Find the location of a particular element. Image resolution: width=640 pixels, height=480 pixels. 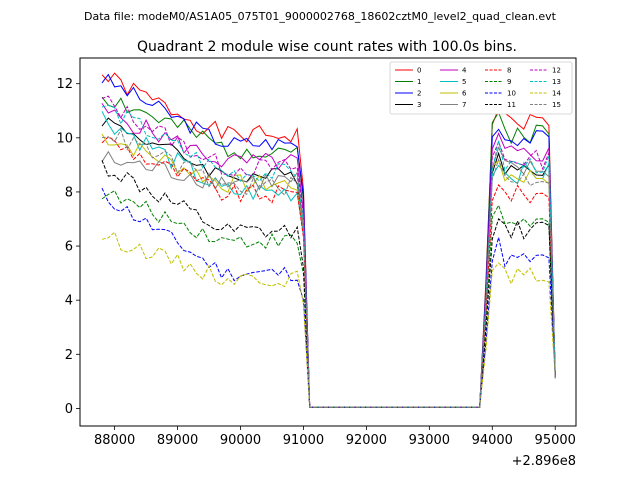

legend-label-8: 8 is located at coordinates (509, 71).